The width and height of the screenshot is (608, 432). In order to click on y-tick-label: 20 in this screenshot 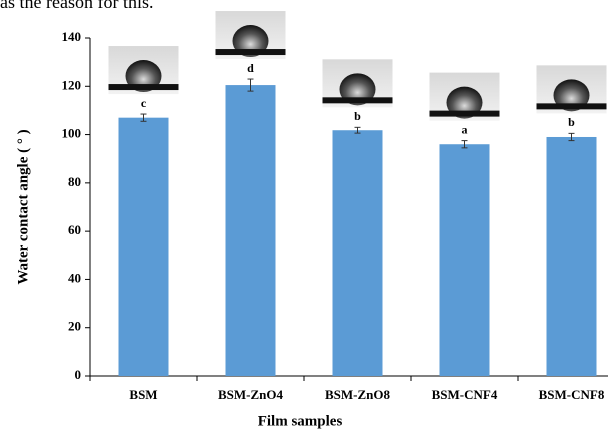, I will do `click(74, 326)`.